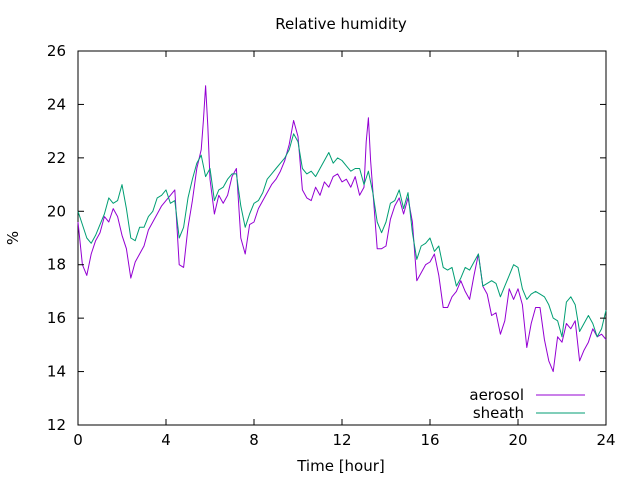 Image resolution: width=640 pixels, height=480 pixels. Describe the element at coordinates (56, 51) in the screenshot. I see `y-tick-label: 26` at that location.